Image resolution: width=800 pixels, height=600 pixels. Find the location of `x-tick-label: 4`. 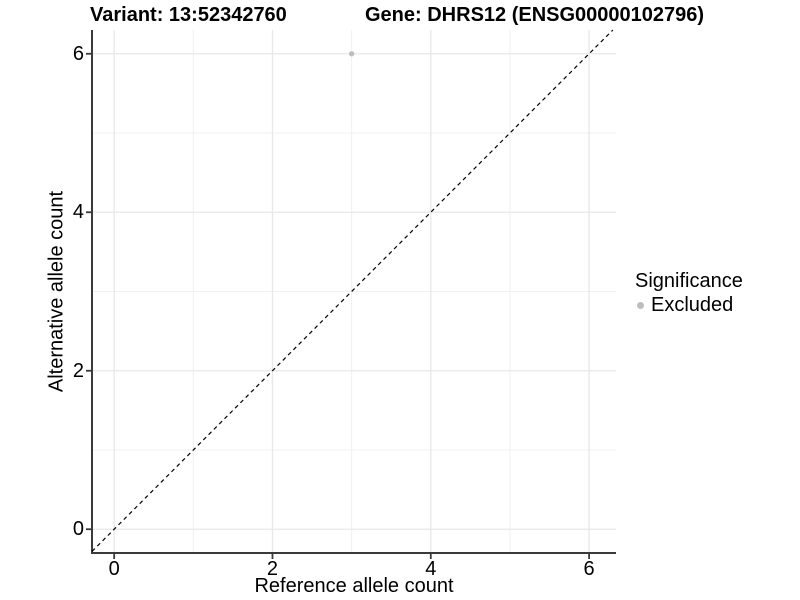

x-tick-label: 4 is located at coordinates (431, 569).